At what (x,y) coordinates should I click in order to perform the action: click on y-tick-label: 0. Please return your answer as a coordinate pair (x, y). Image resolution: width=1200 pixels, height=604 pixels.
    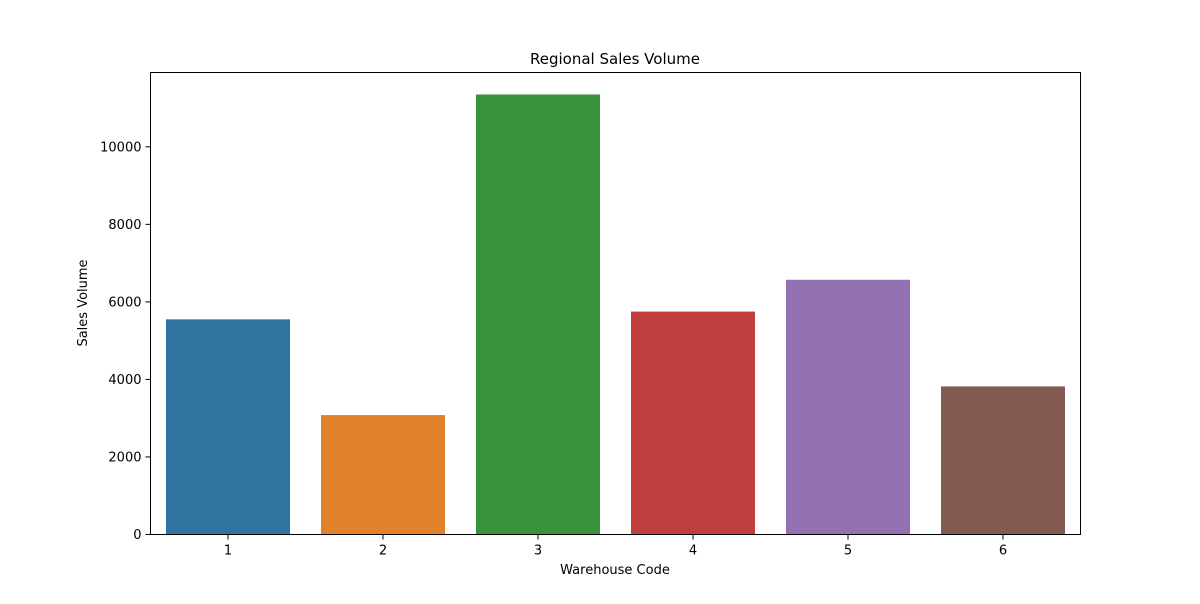
    Looking at the image, I should click on (137, 535).